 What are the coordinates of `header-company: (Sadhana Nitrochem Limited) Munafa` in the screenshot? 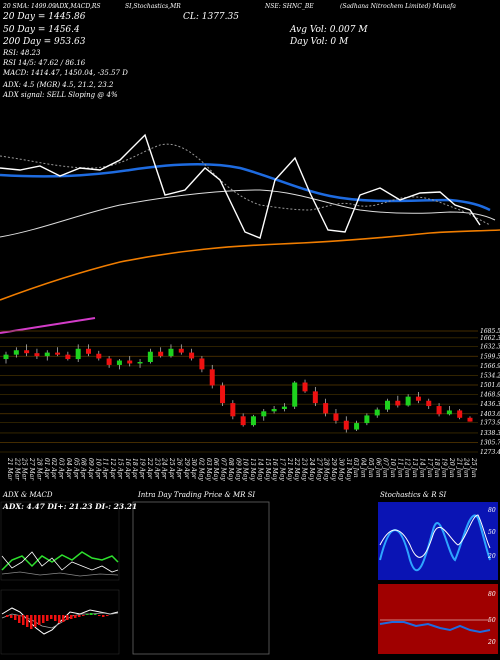 It's located at (398, 6).